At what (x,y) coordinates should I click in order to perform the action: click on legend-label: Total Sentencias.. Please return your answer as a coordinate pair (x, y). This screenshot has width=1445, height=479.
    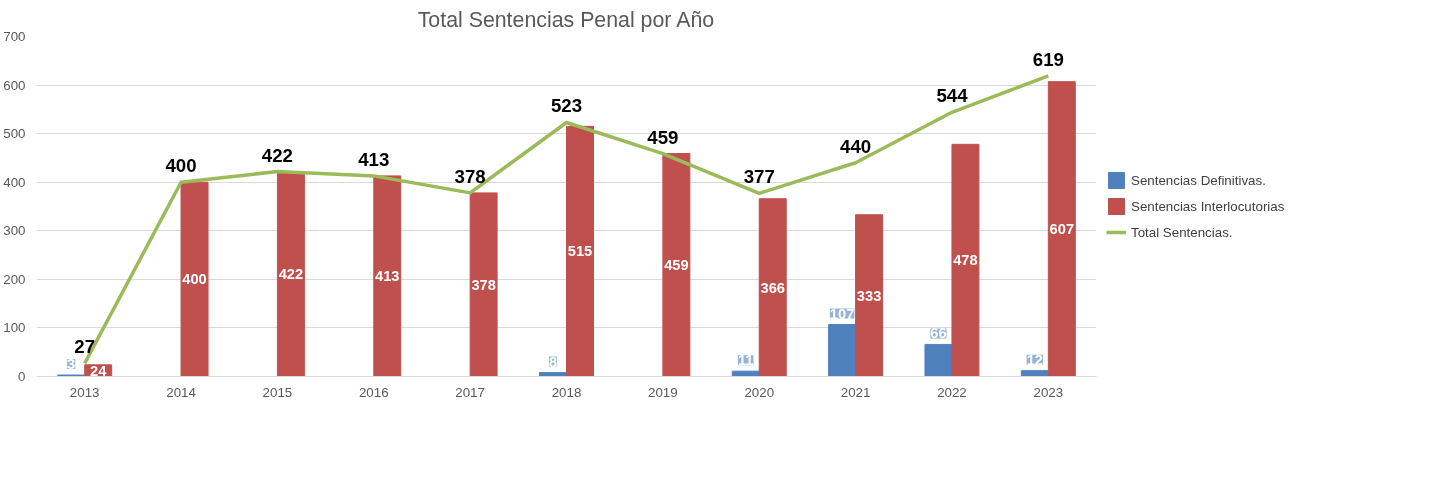
    Looking at the image, I should click on (1182, 232).